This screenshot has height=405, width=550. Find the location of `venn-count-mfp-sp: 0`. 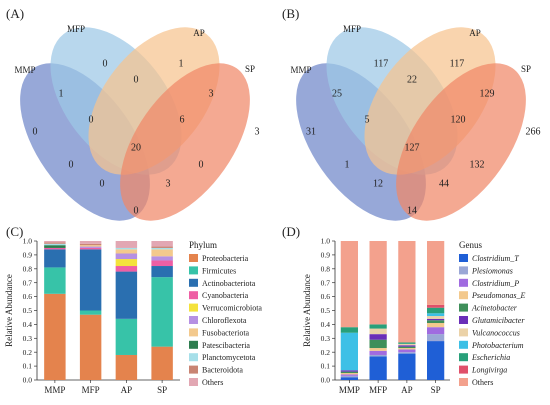

venn-count-mfp-sp: 0 is located at coordinates (201, 165).